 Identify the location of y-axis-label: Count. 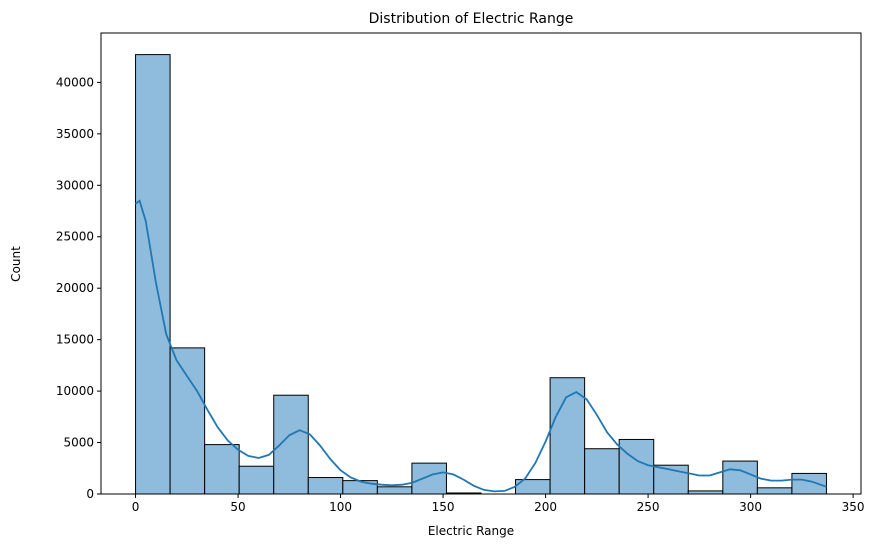
(16, 264).